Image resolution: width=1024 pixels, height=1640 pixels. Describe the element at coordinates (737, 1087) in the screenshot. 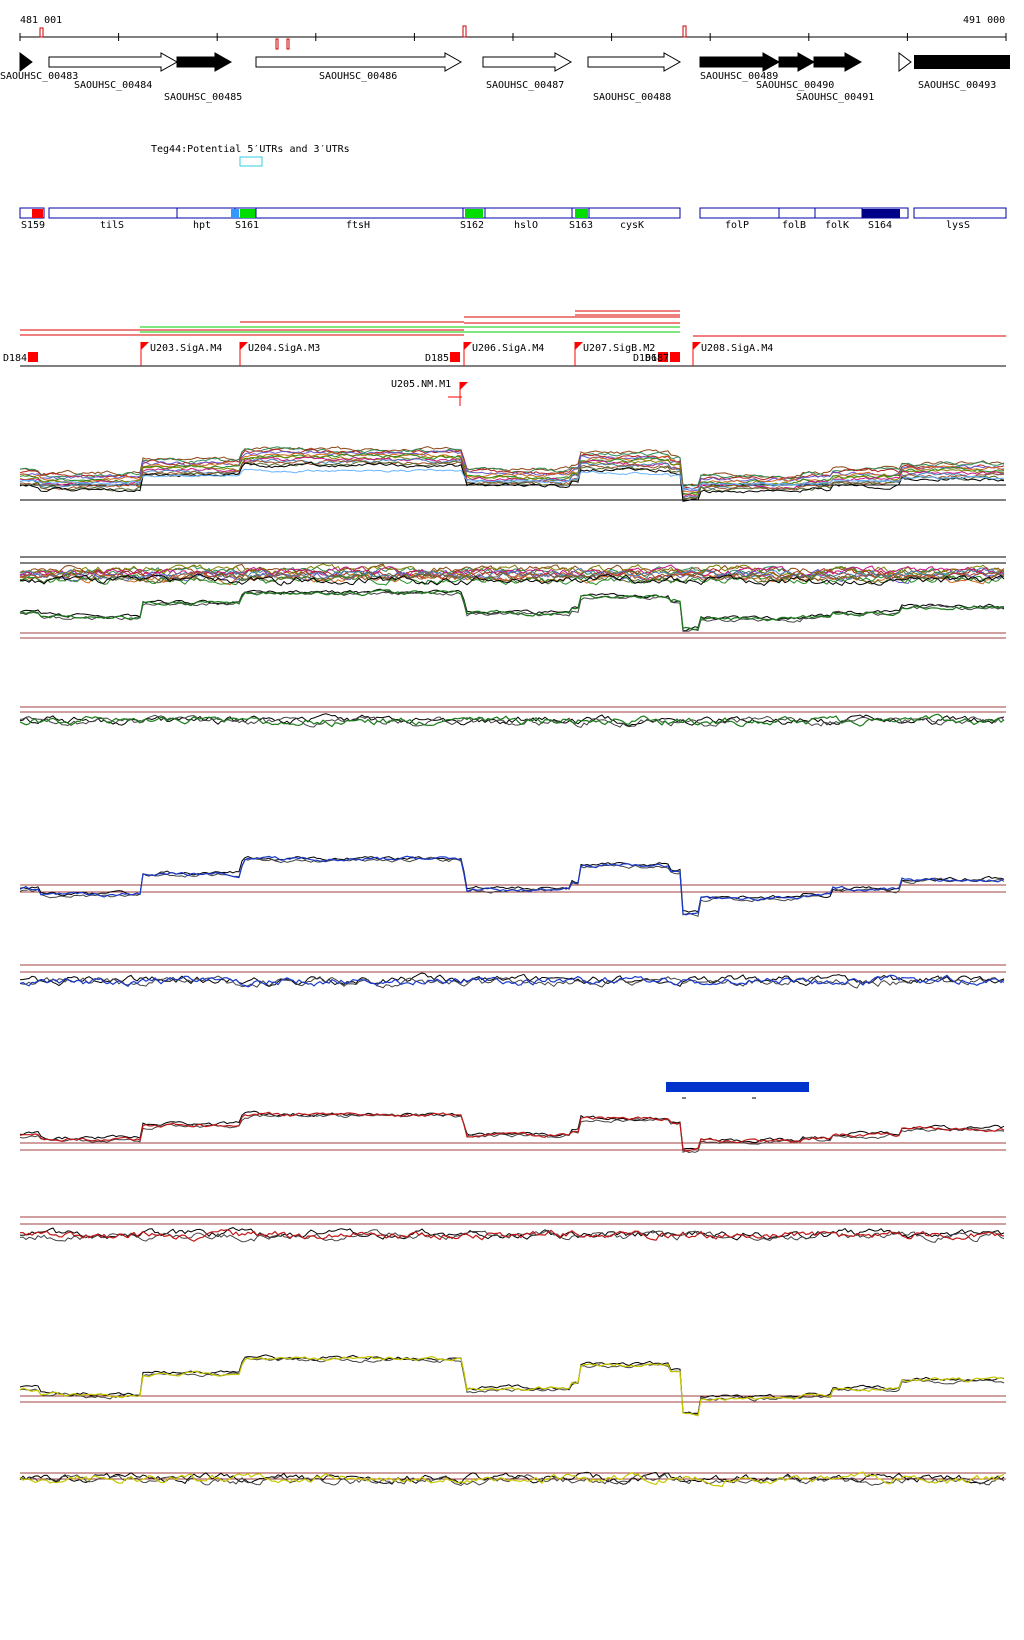

I see `region-highlight` at that location.